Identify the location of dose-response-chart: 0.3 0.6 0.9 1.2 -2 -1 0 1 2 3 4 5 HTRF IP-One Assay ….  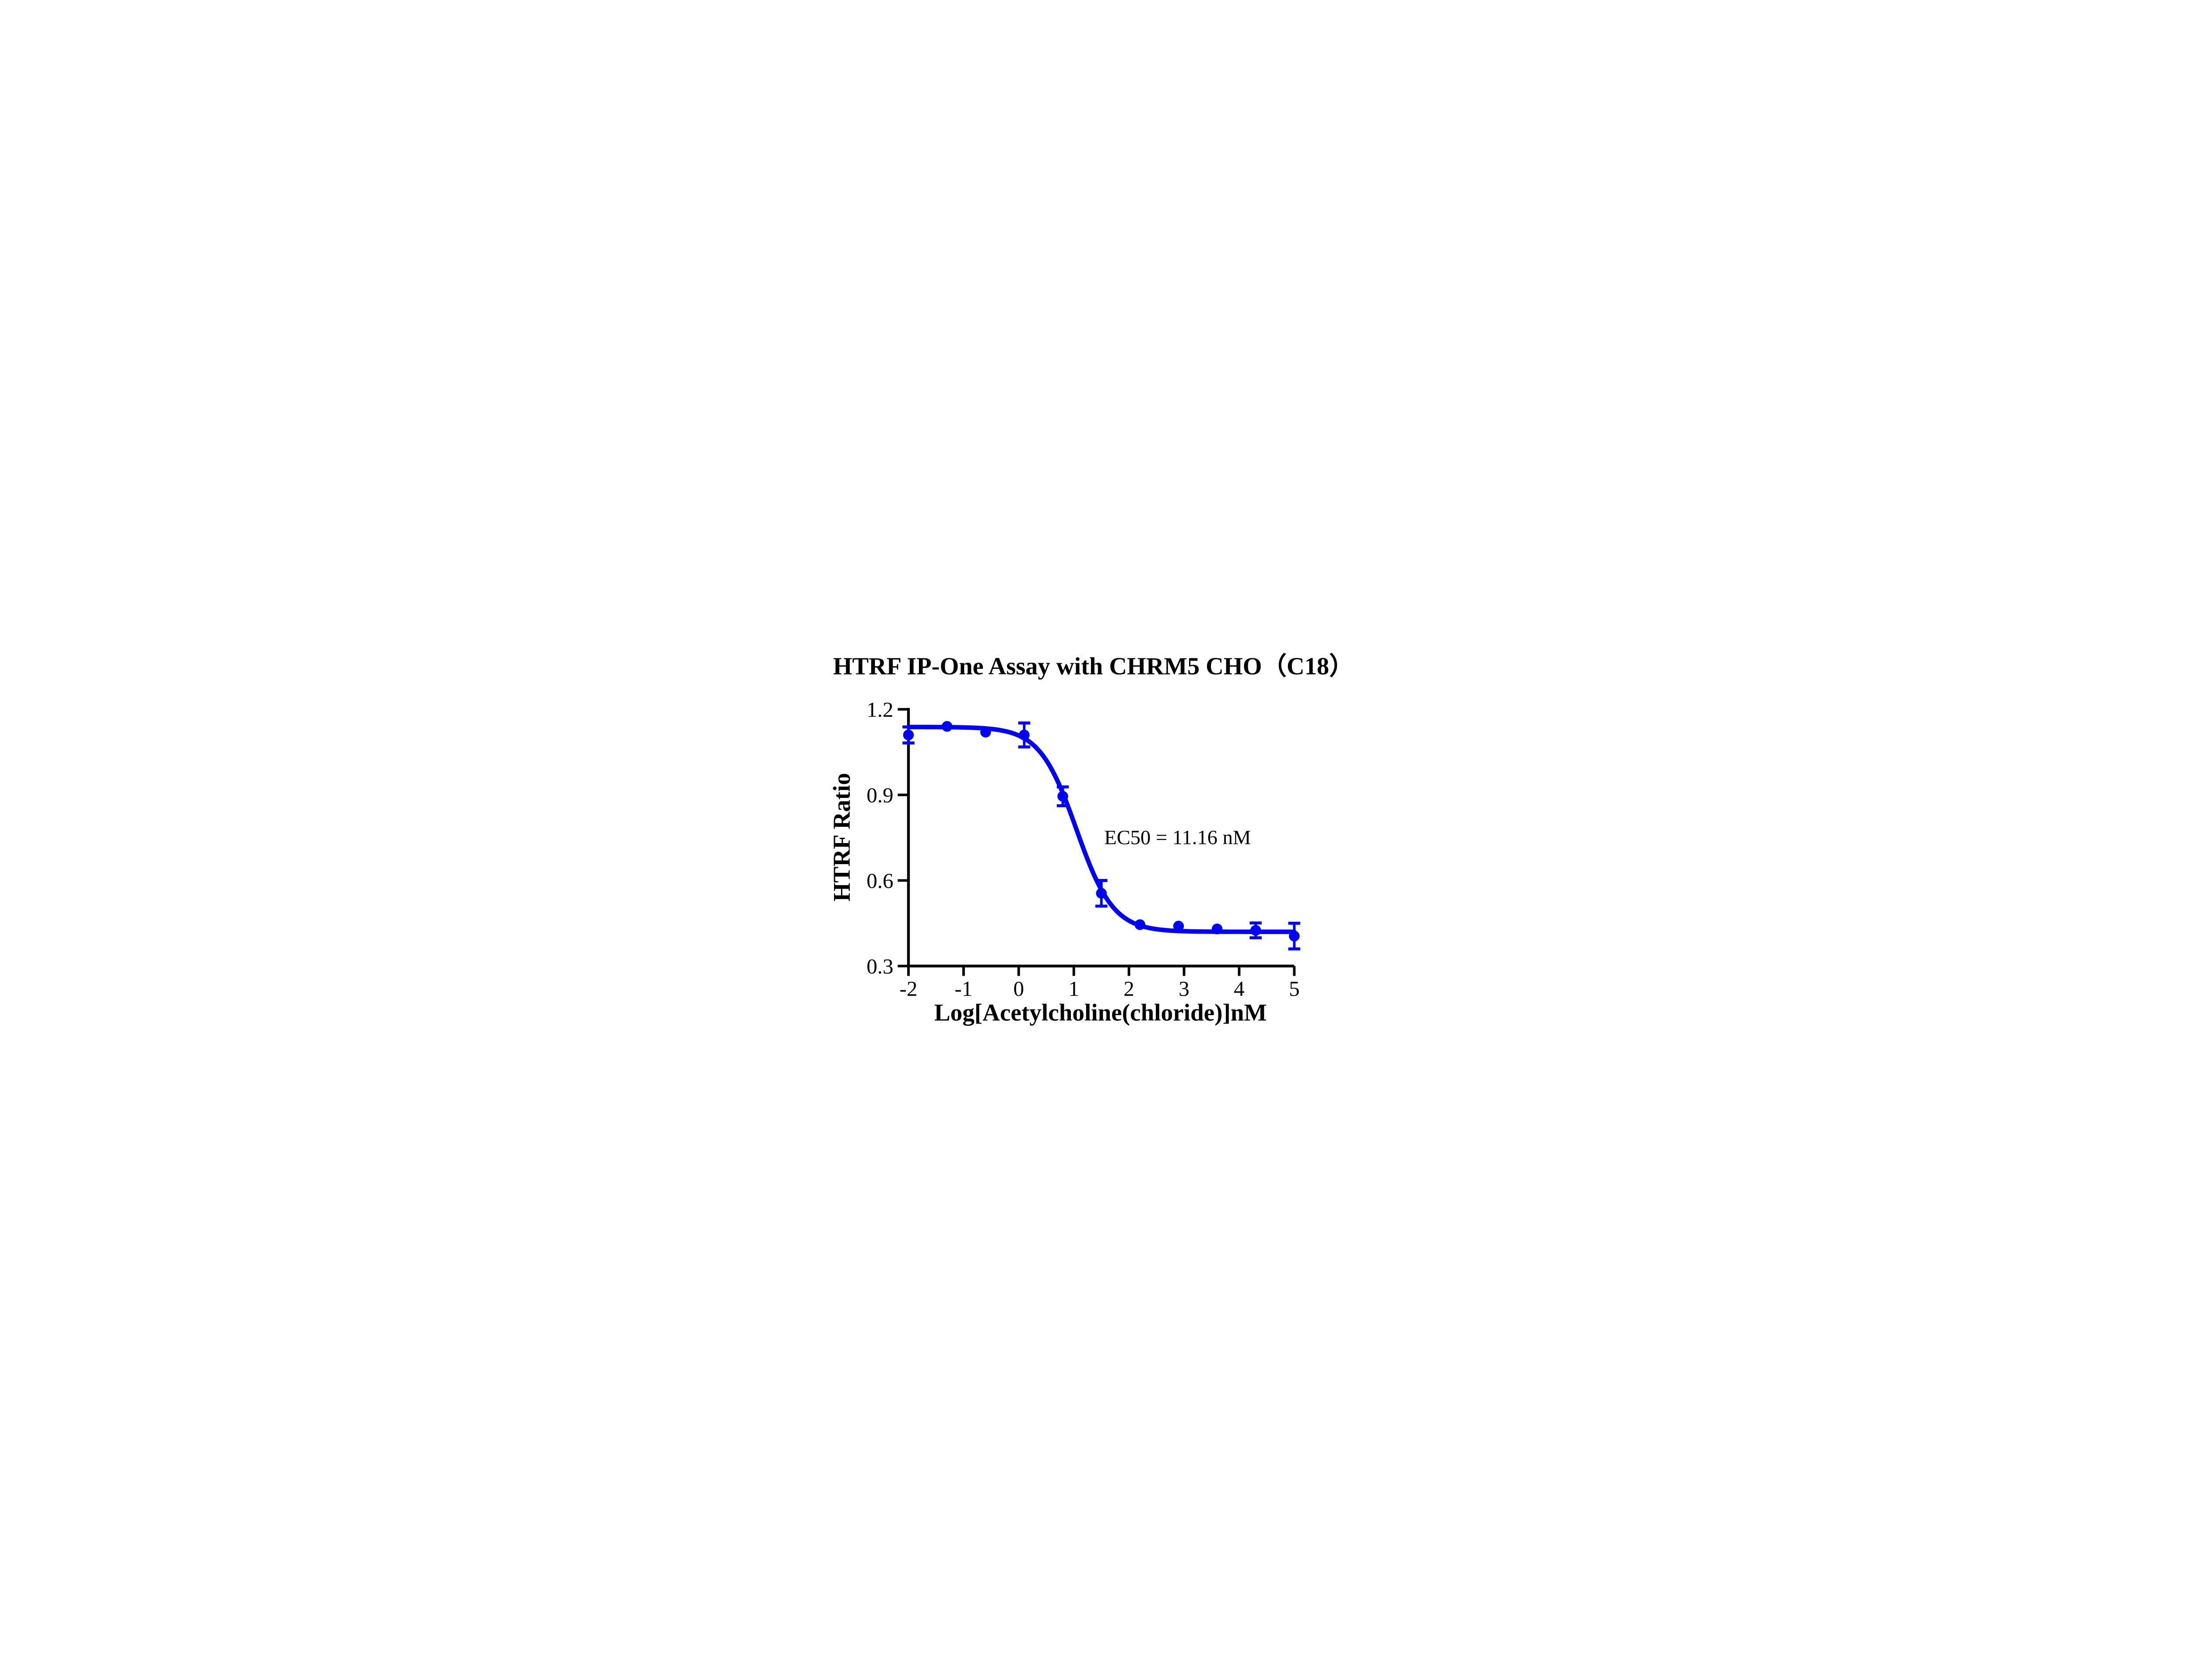
(1094, 840).